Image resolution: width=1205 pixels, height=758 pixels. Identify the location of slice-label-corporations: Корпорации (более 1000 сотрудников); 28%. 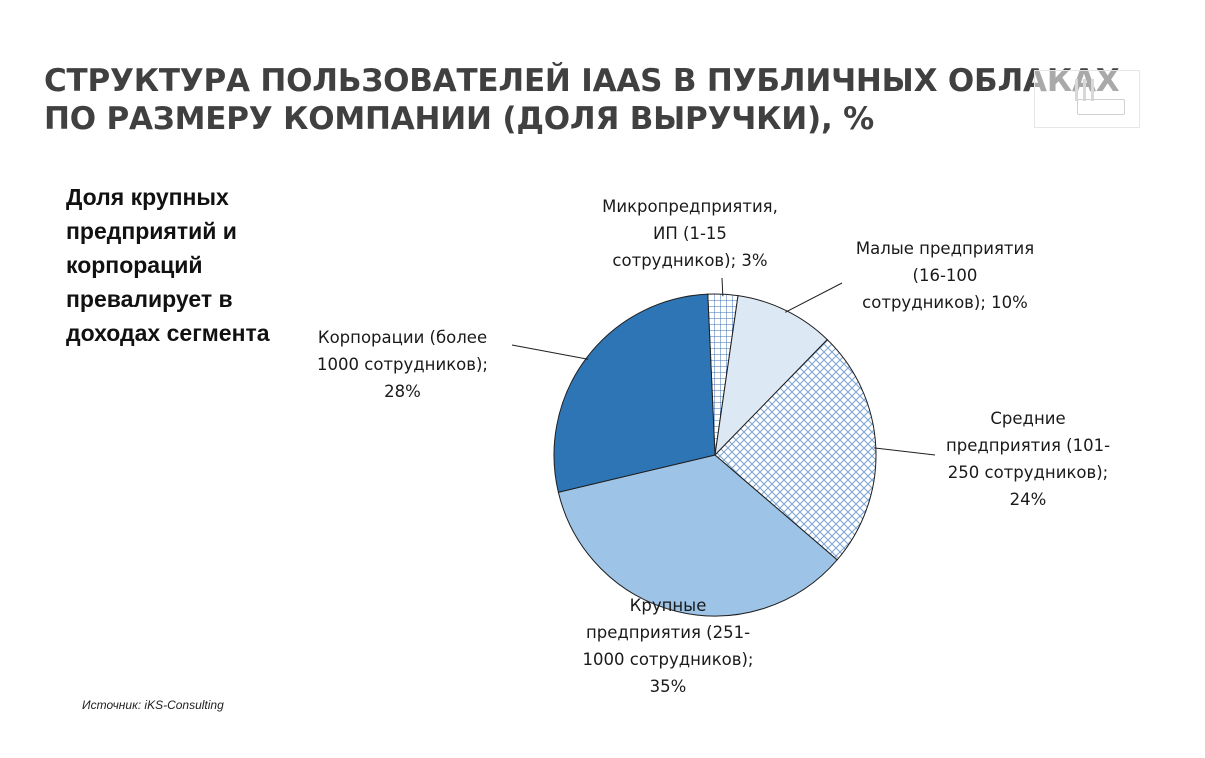
(402, 364).